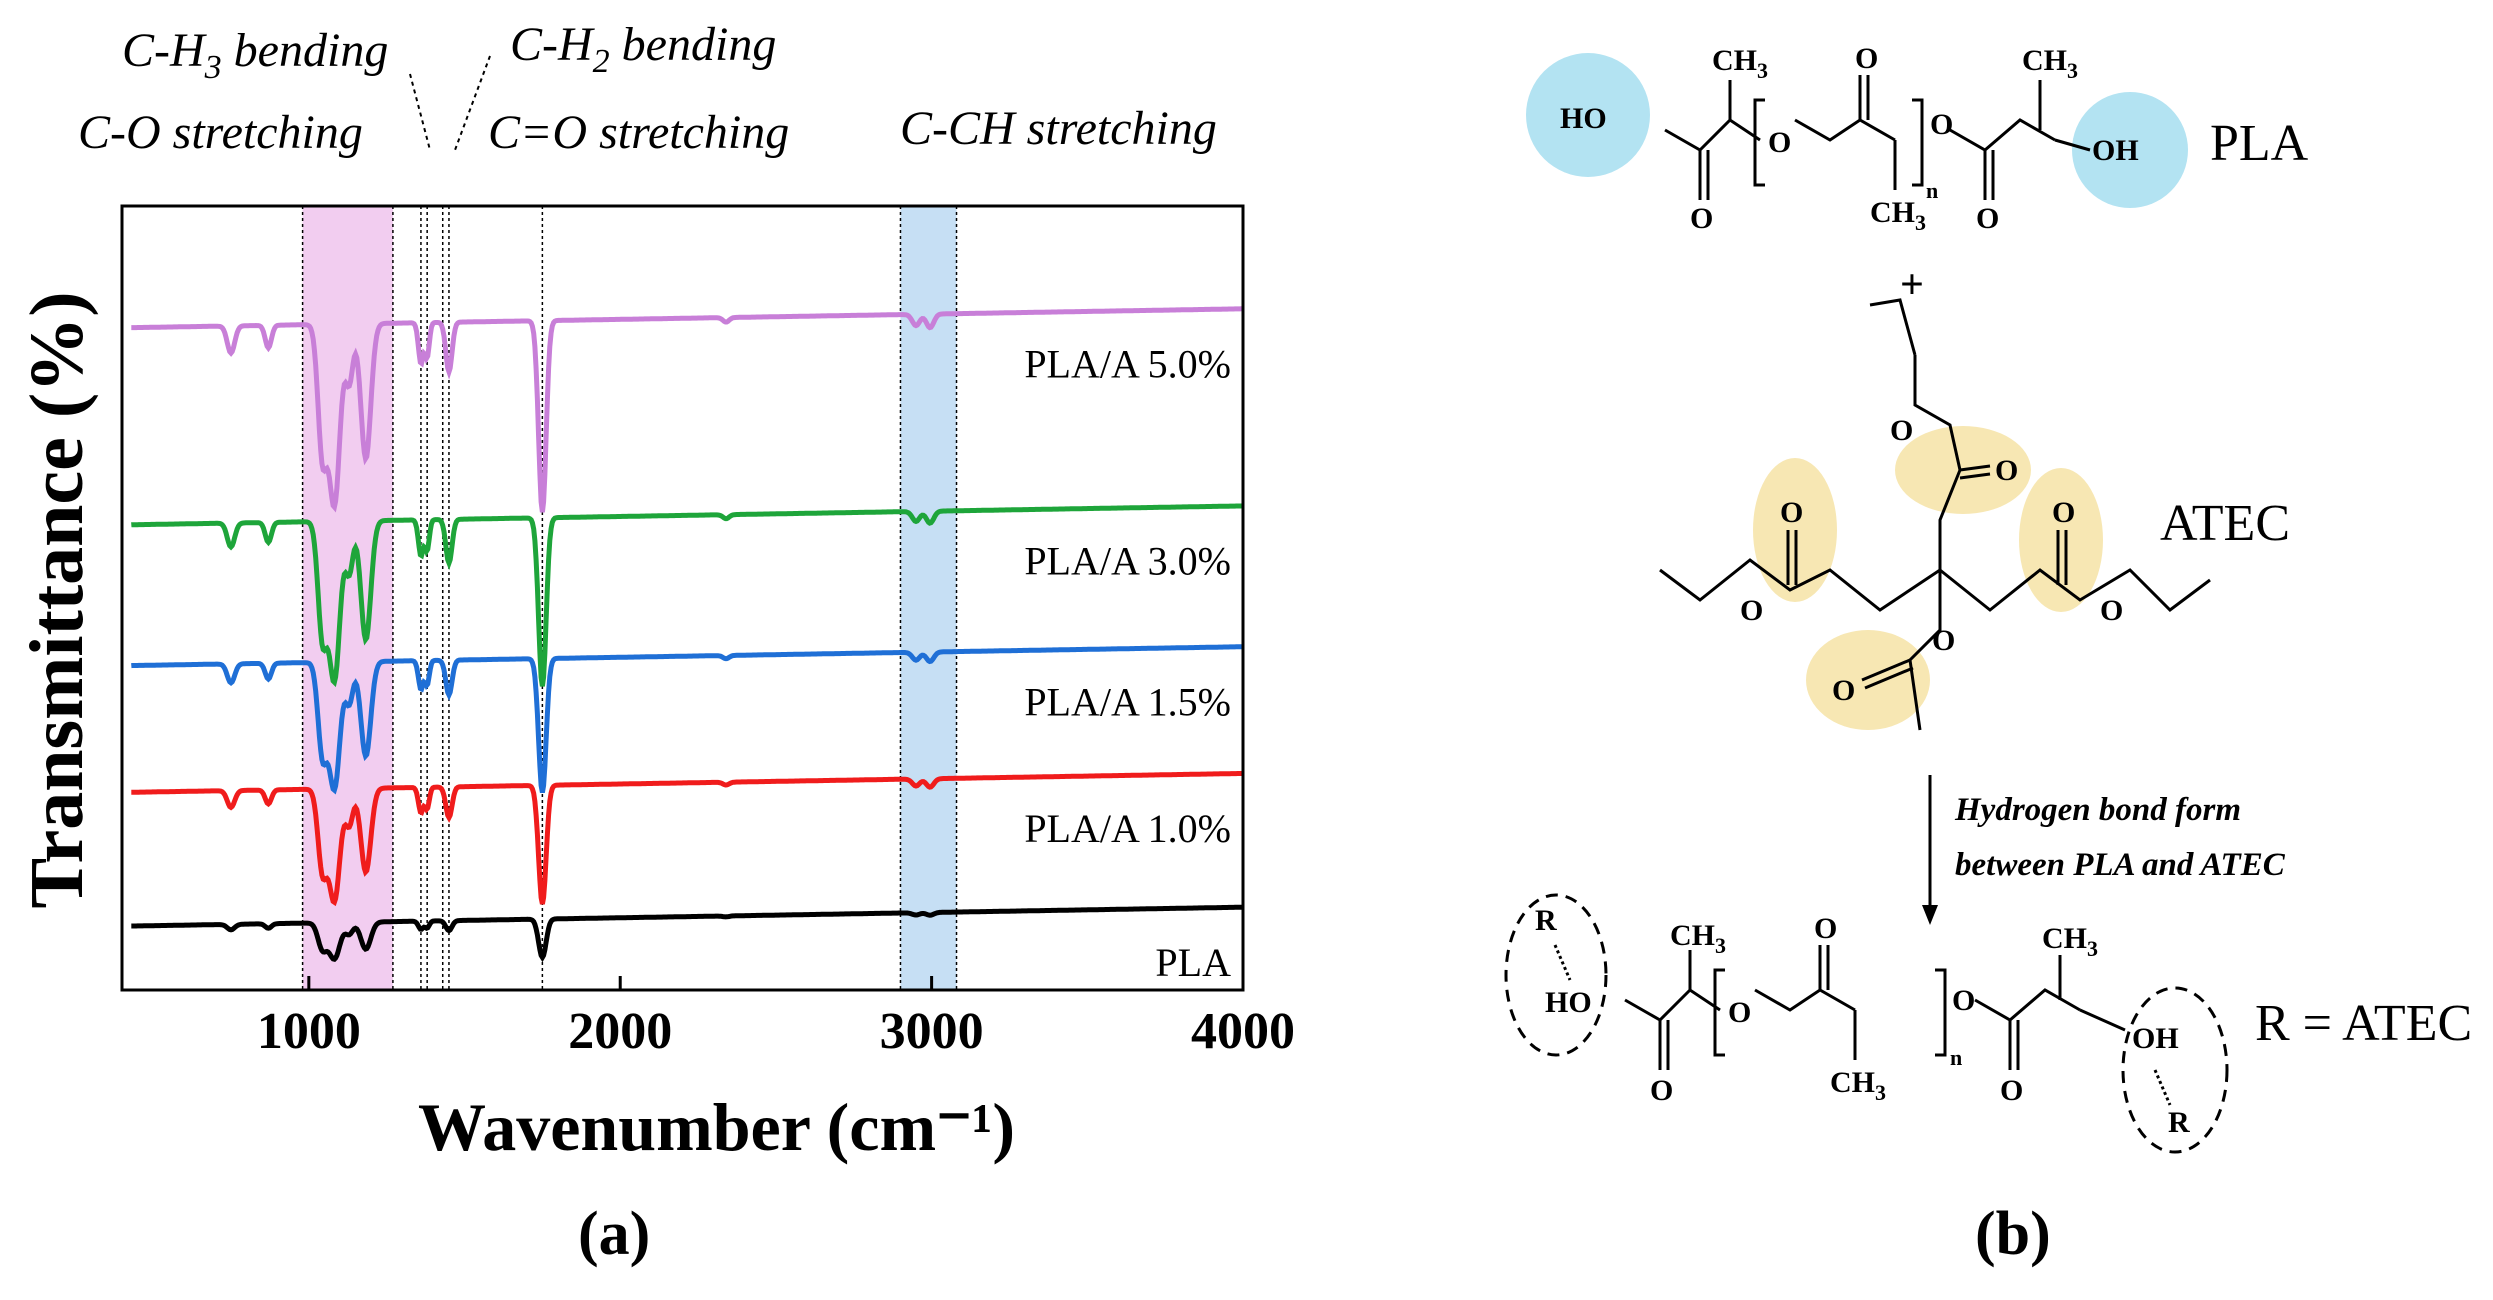 This screenshot has width=2493, height=1300. Describe the element at coordinates (1058, 128) in the screenshot. I see `annotation-cch-stretching: C-CH stretching` at that location.